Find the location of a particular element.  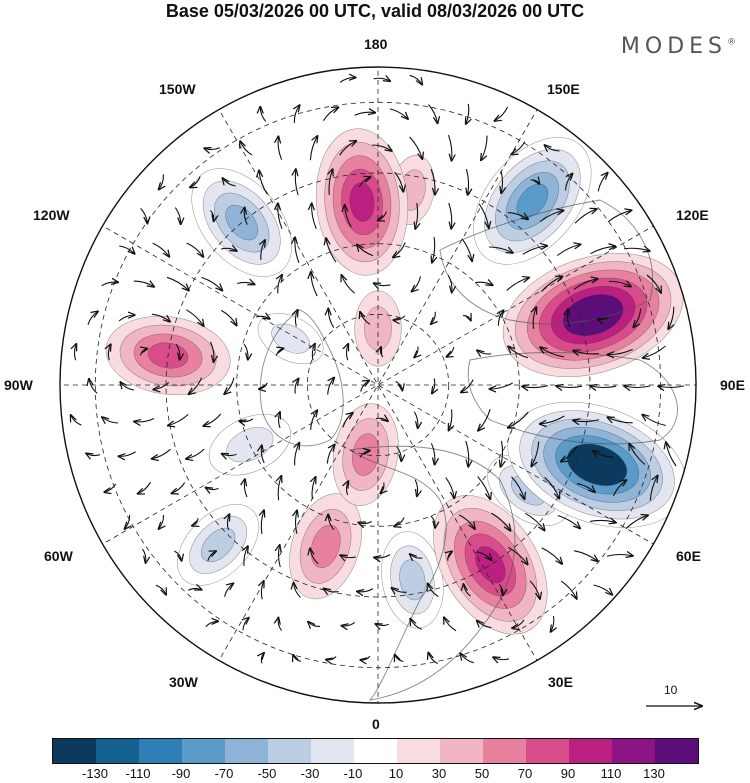

colorbar-tick-label: 110 is located at coordinates (611, 773).